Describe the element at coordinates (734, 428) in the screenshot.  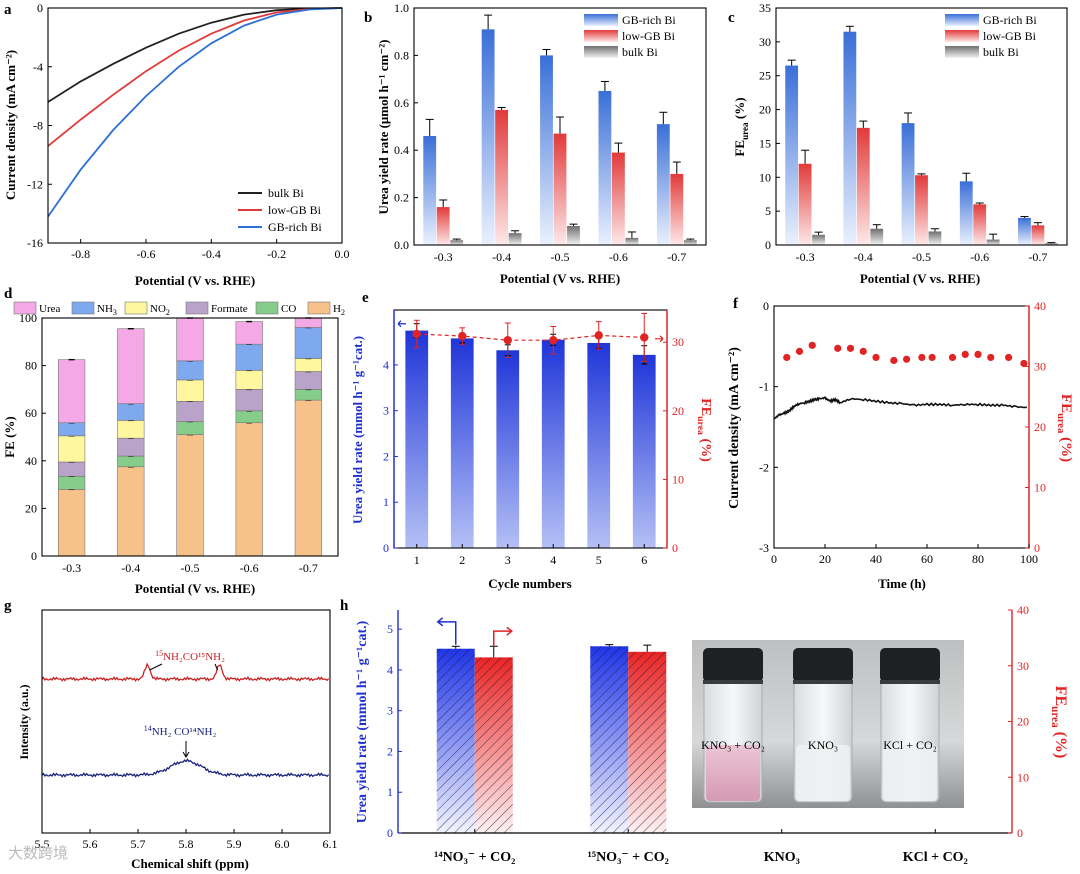
I see `y-axis-label: Current density (mA cm⁻²)` at that location.